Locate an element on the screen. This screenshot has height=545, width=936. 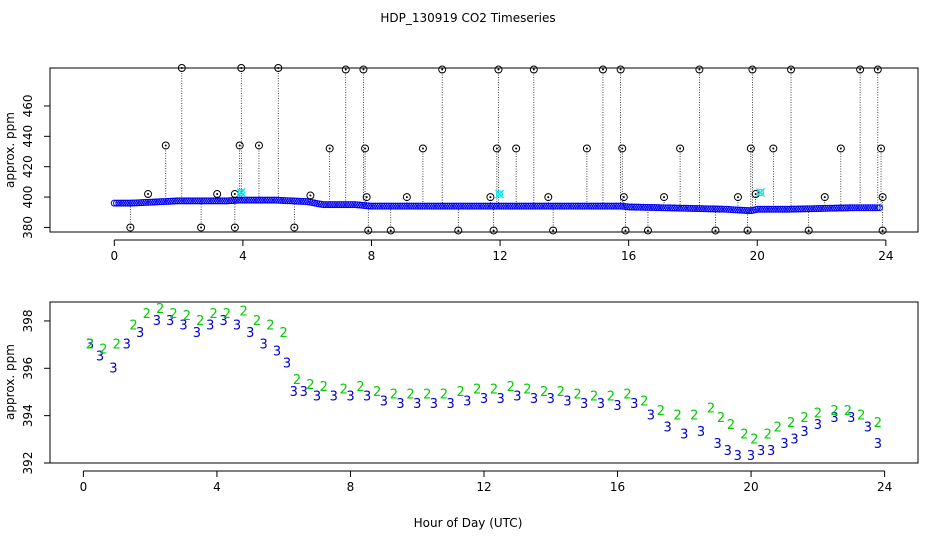
cyan-point is located at coordinates (241, 192).